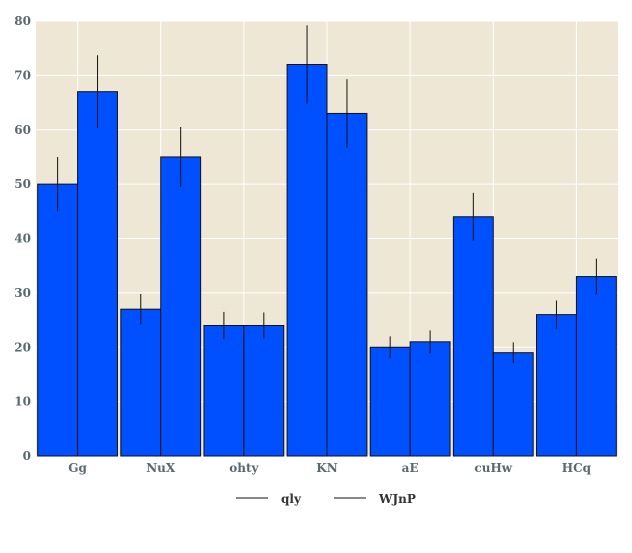 This screenshot has height=553, width=632. I want to click on bar-WJnP-KN, so click(347, 284).